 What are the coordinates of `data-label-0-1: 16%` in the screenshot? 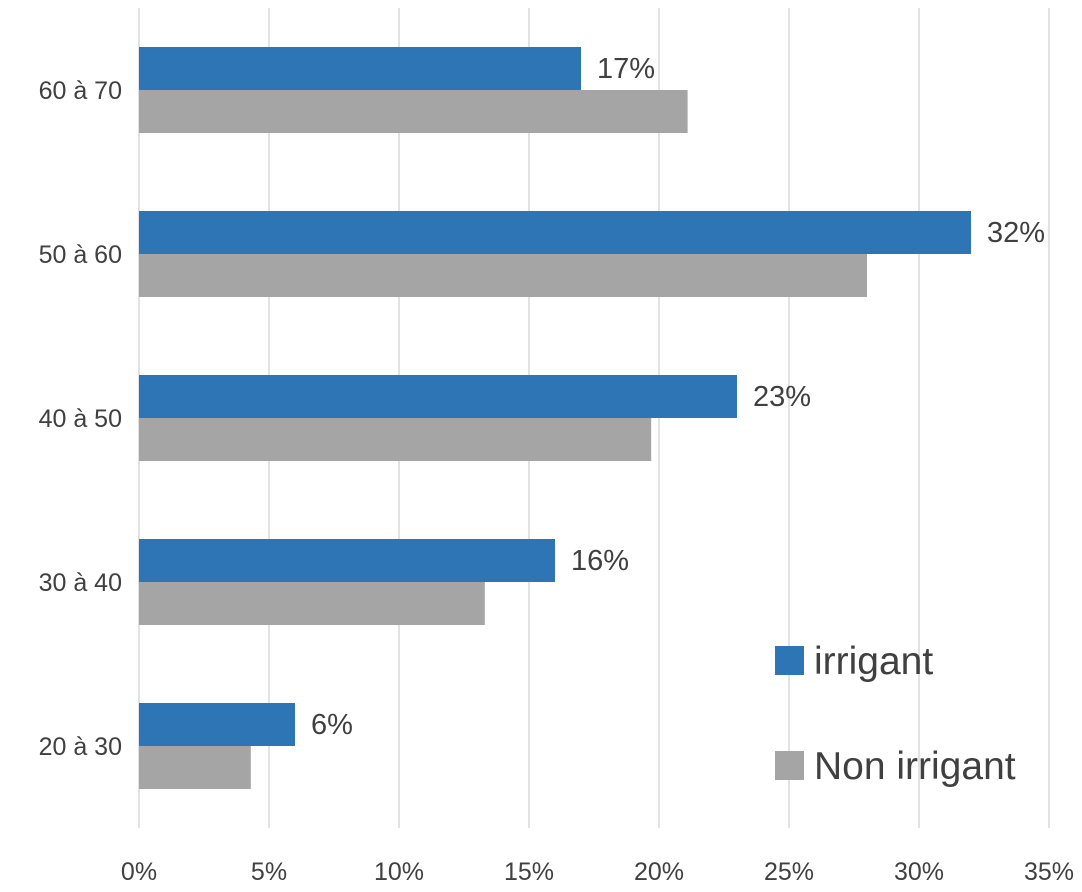 It's located at (600, 561).